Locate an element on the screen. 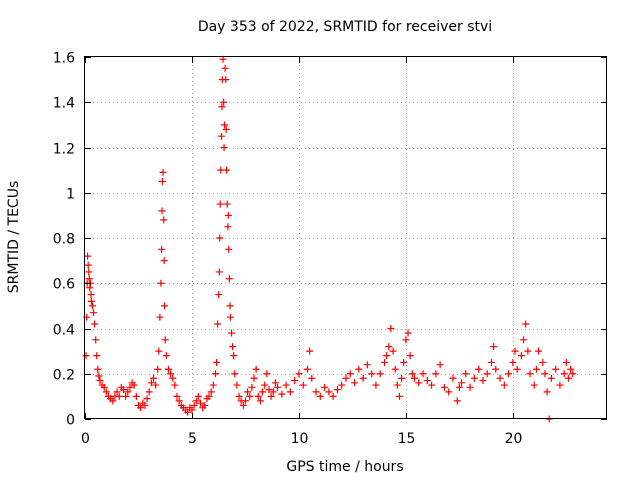  y-tick-label: 1 is located at coordinates (70, 195).